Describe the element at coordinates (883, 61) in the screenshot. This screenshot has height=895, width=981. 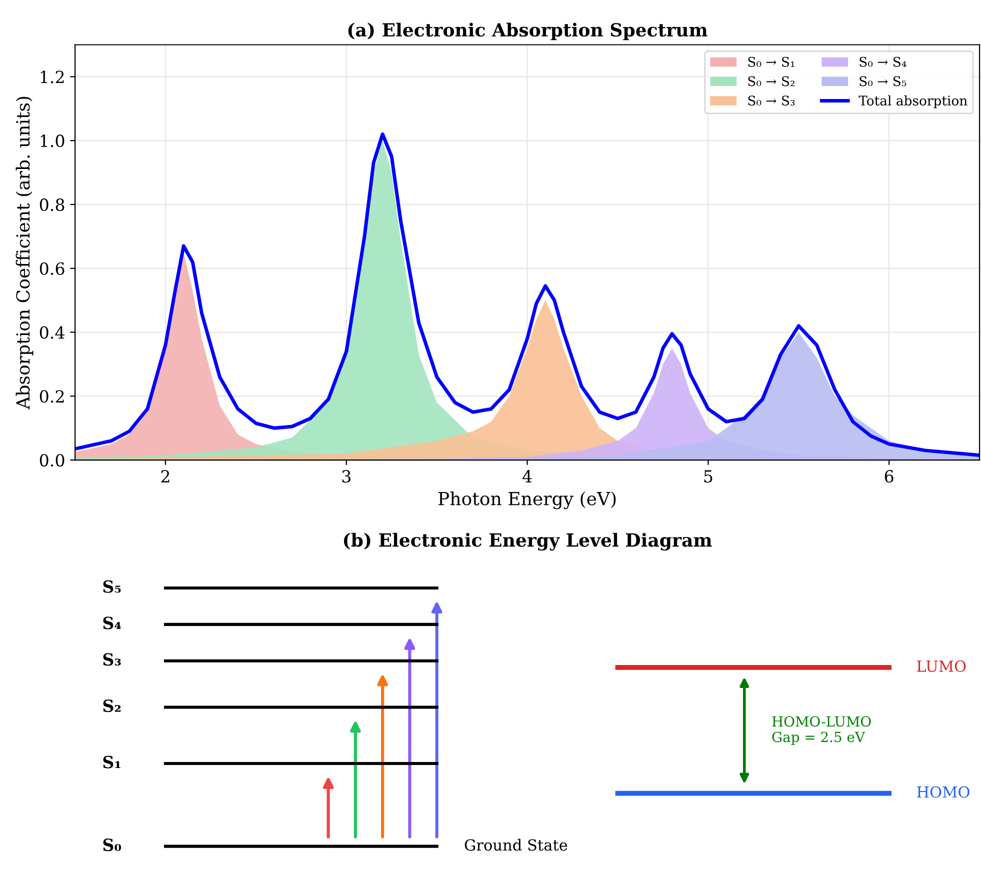
I see `legend-label: S₀ → S₄` at that location.